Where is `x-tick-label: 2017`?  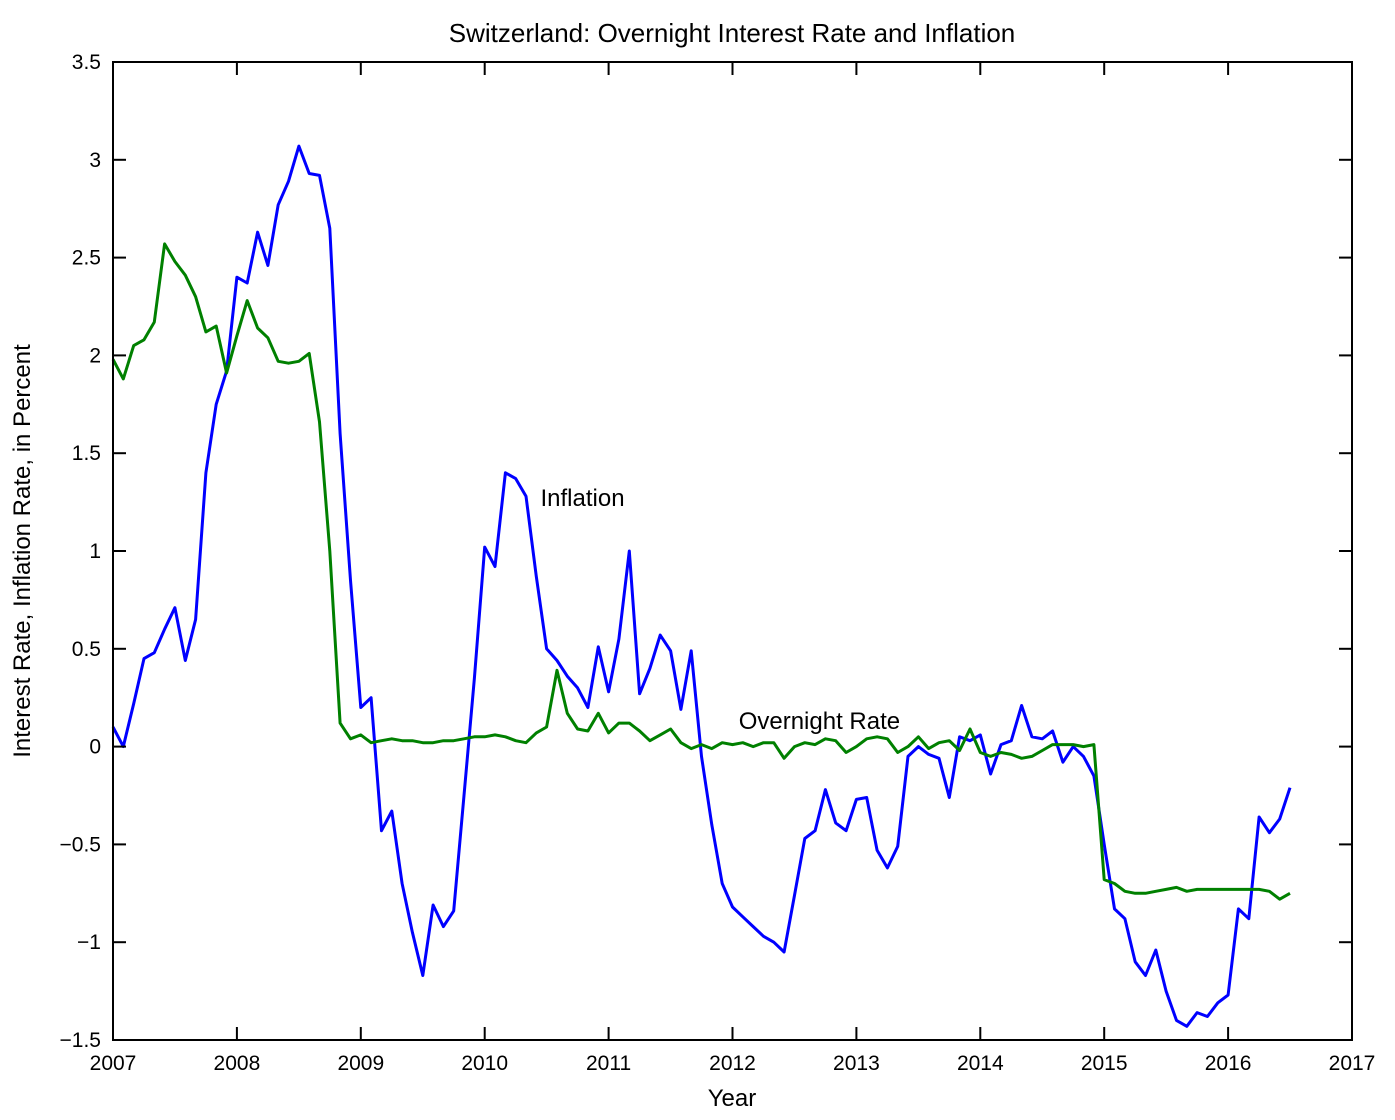
x-tick-label: 2017 is located at coordinates (1352, 1063).